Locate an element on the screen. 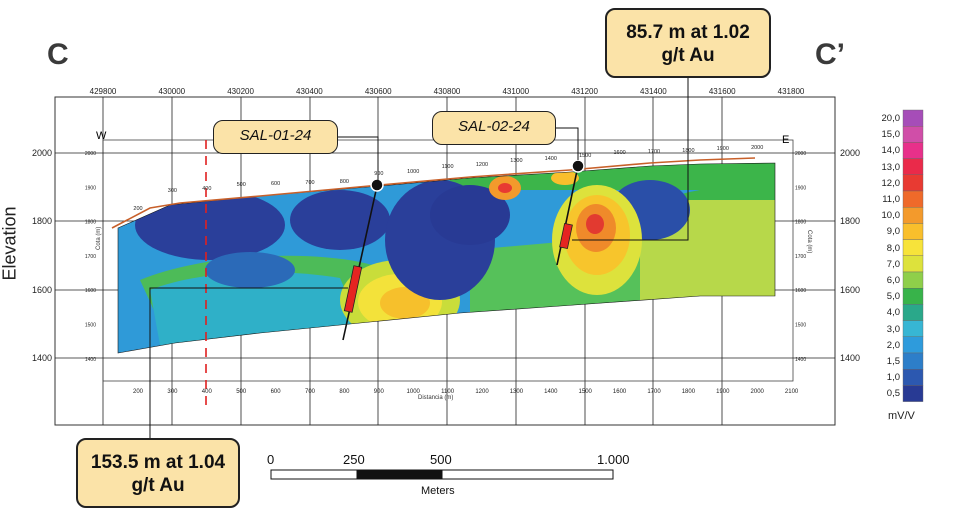  distance-tick-300: 300 is located at coordinates (172, 392).